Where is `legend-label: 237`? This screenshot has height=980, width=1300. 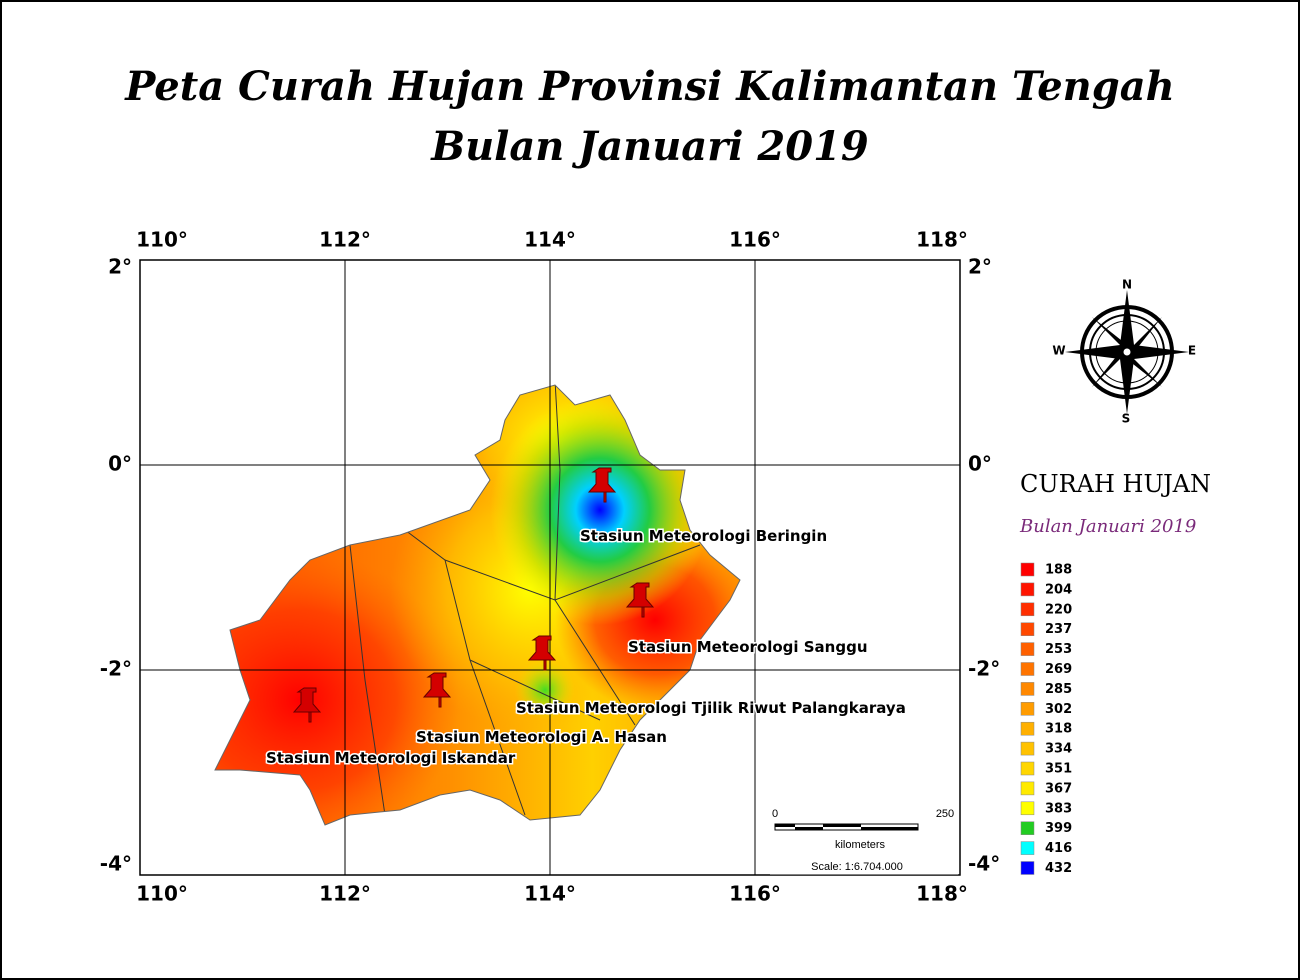
legend-label: 237 is located at coordinates (1058, 629).